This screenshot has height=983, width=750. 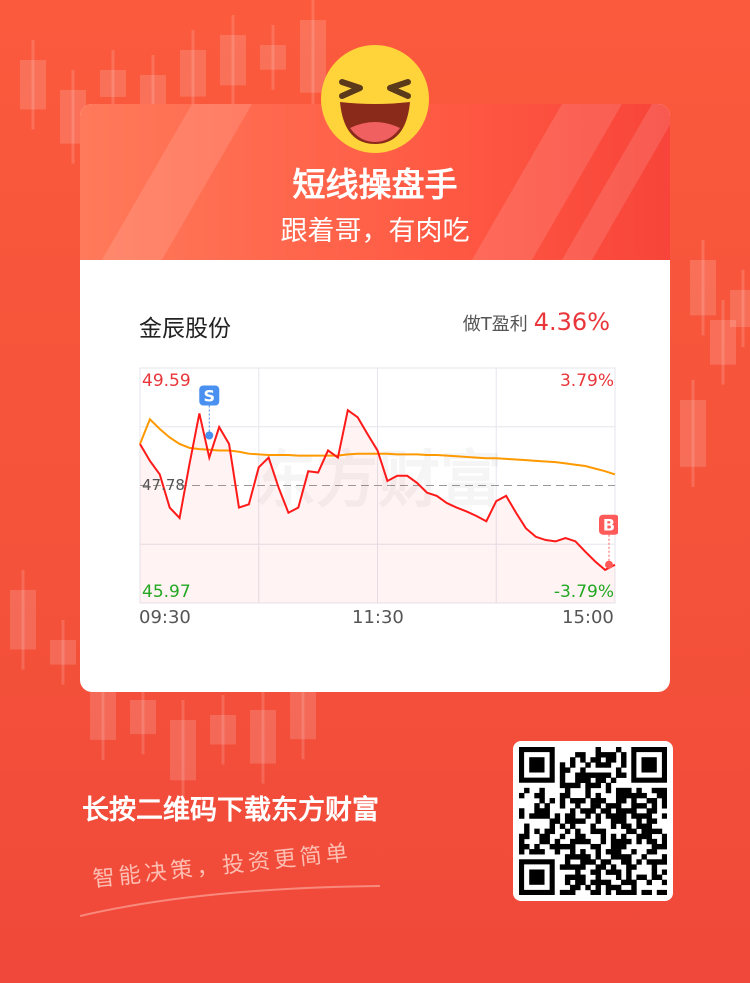 I want to click on profit-summary: 做T盈利 4.36%, so click(x=536, y=322).